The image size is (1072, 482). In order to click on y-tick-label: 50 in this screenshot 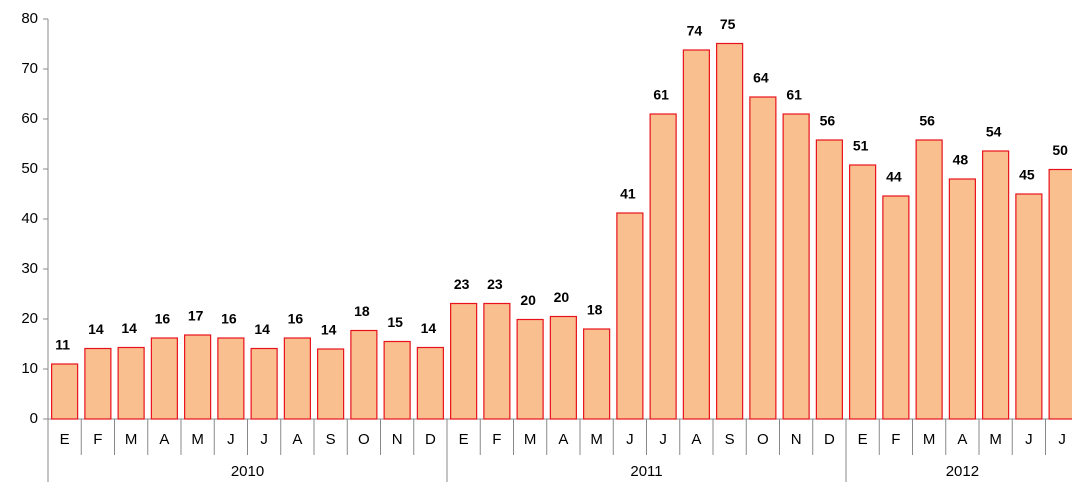, I will do `click(29, 168)`.